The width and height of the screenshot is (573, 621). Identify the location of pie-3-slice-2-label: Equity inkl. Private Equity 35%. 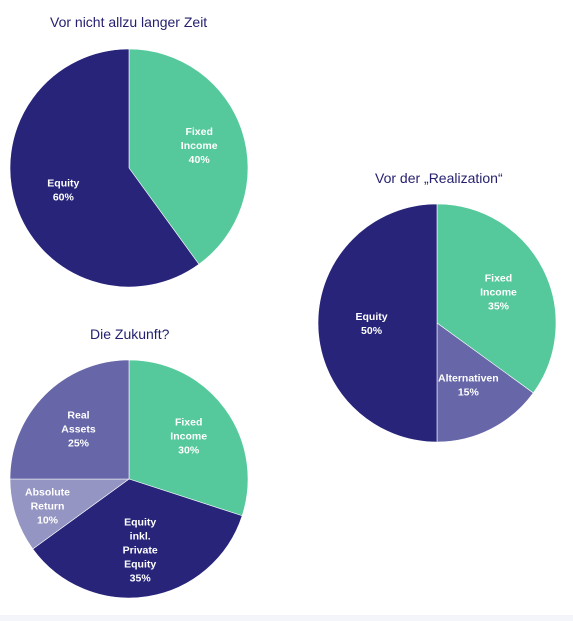
(140, 551).